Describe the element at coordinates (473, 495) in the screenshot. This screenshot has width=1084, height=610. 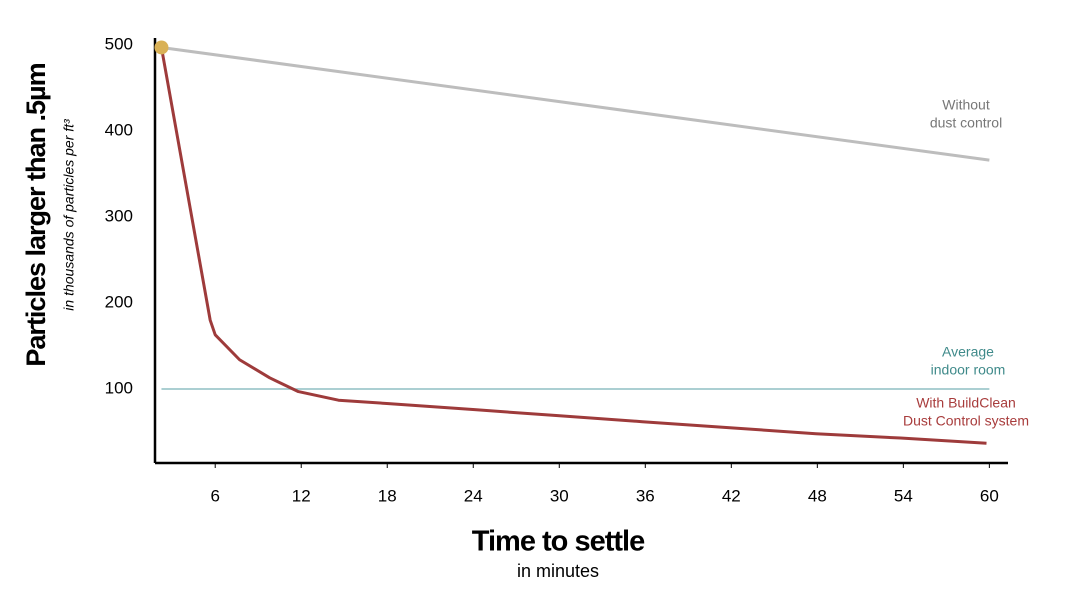
I see `x-tick-label: 24` at that location.